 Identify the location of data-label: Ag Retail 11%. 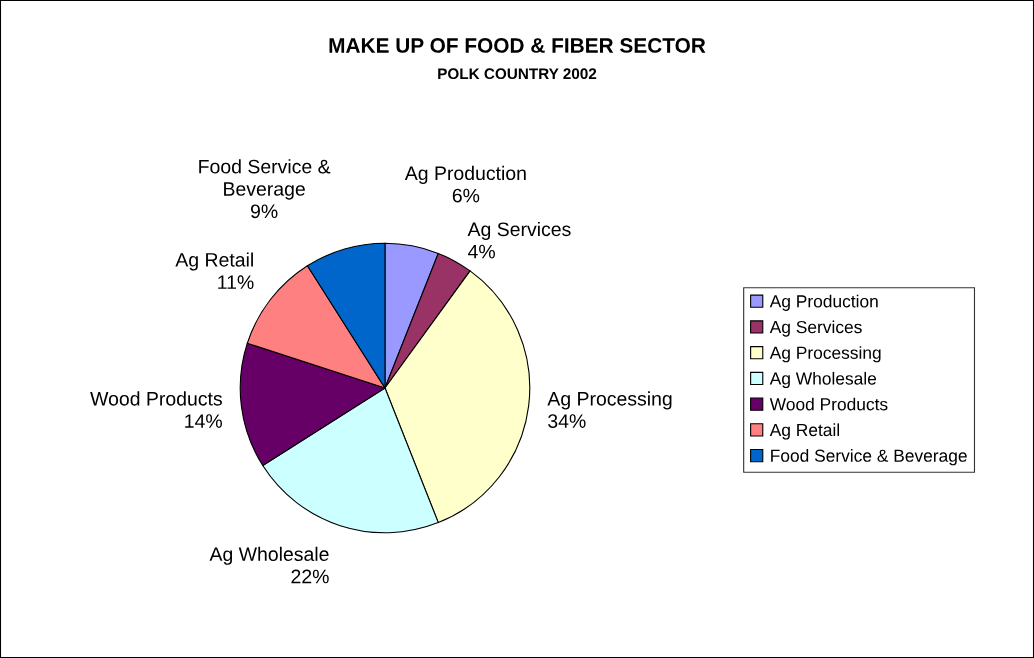
(214, 270).